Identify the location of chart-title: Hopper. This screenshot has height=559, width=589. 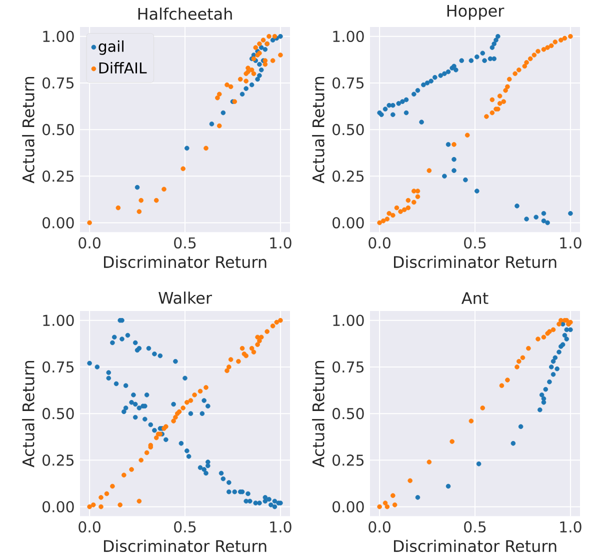
(475, 12).